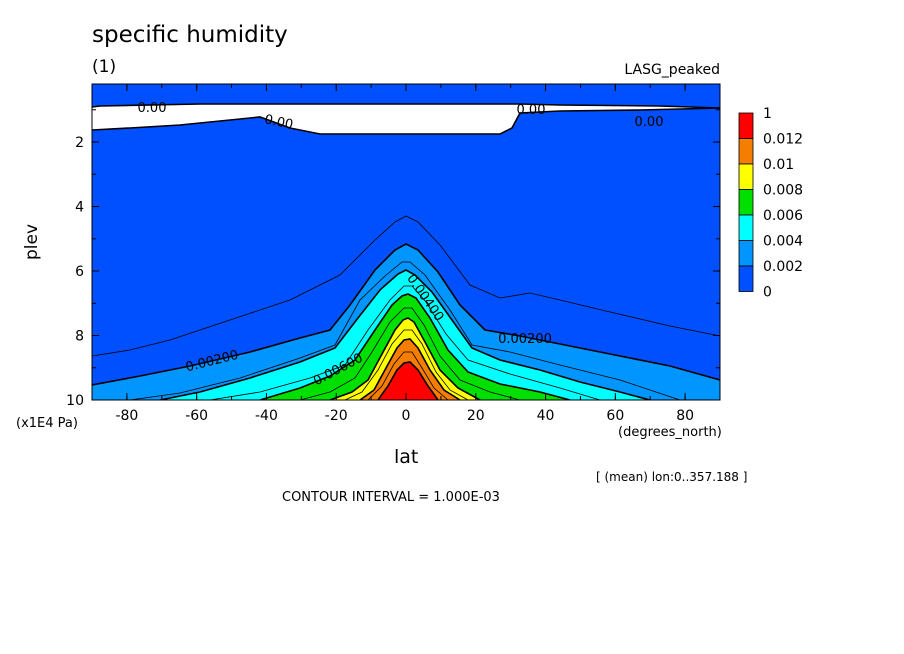 The image size is (904, 654). Describe the element at coordinates (391, 497) in the screenshot. I see `contour-interval-note: CONTOUR INTERVAL = 1.000E-03` at that location.